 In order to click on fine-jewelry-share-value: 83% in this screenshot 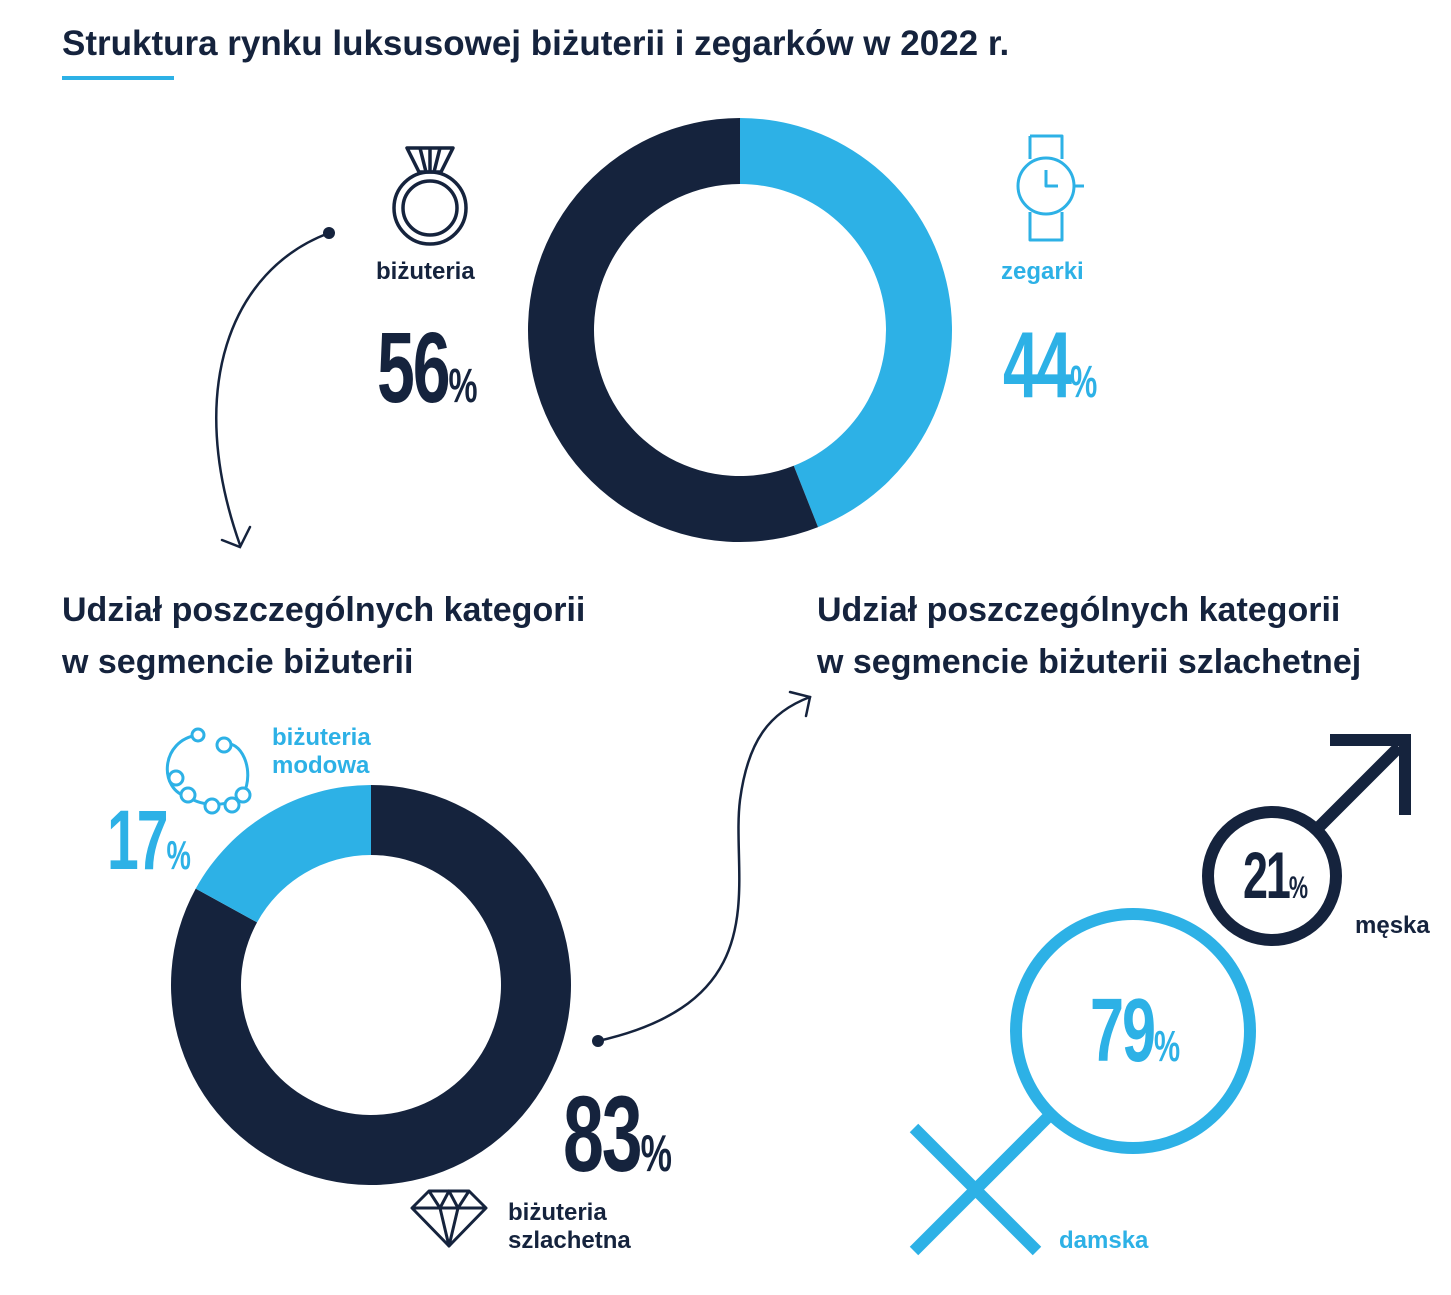, I will do `click(617, 1133)`.